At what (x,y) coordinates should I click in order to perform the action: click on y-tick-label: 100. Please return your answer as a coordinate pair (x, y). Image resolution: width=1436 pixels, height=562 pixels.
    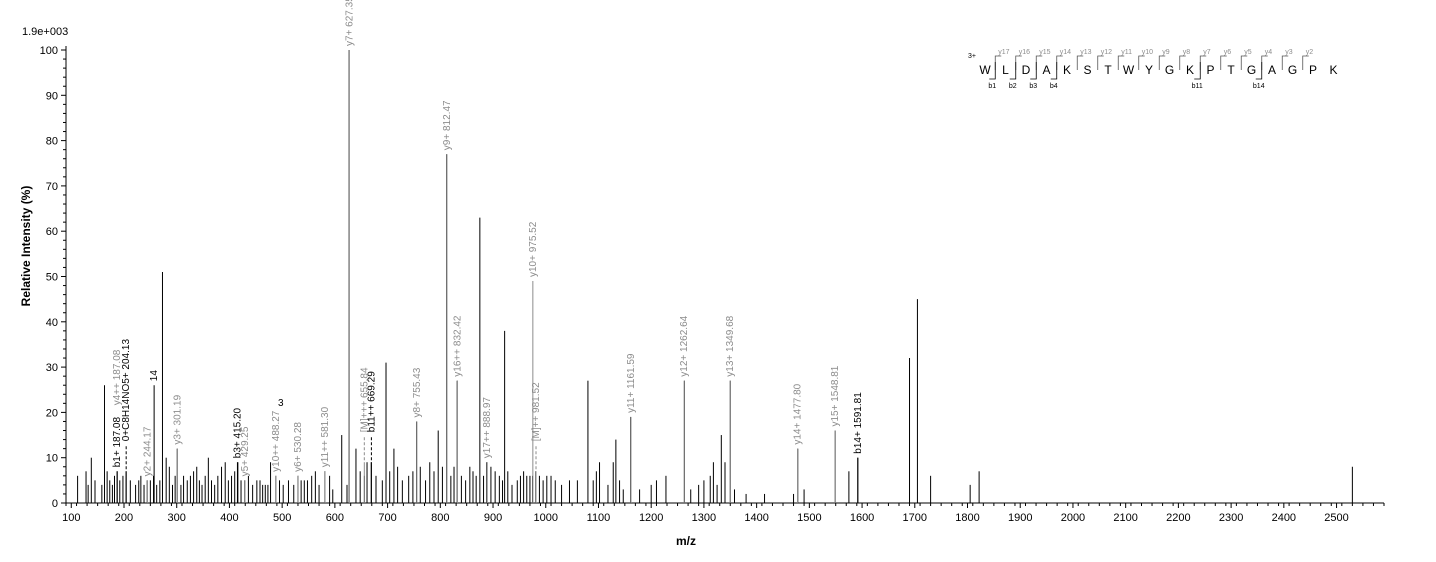
    Looking at the image, I should click on (49, 51).